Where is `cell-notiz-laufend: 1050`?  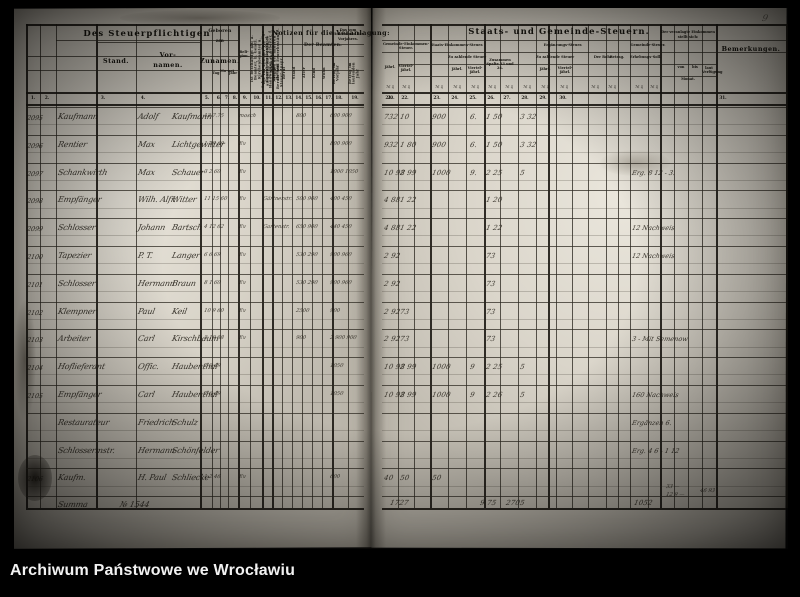 cell-notiz-laufend: 1050 is located at coordinates (336, 394).